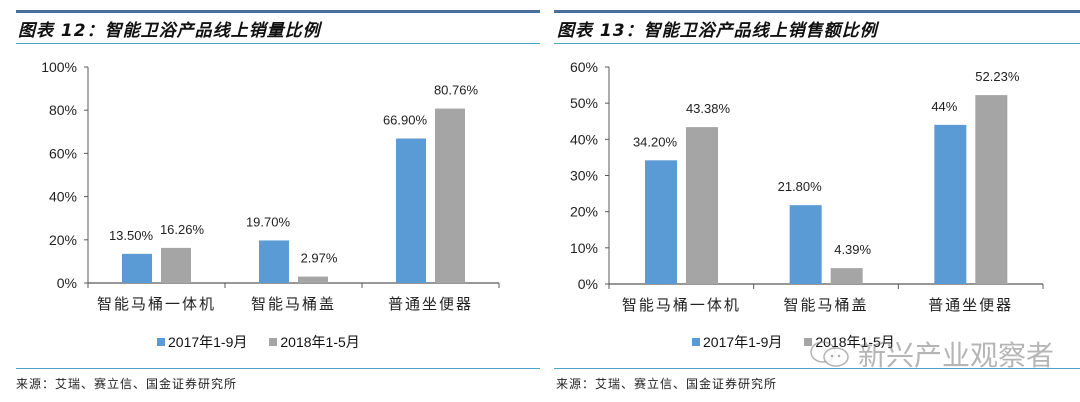  I want to click on data-label: 19.70%, so click(268, 221).